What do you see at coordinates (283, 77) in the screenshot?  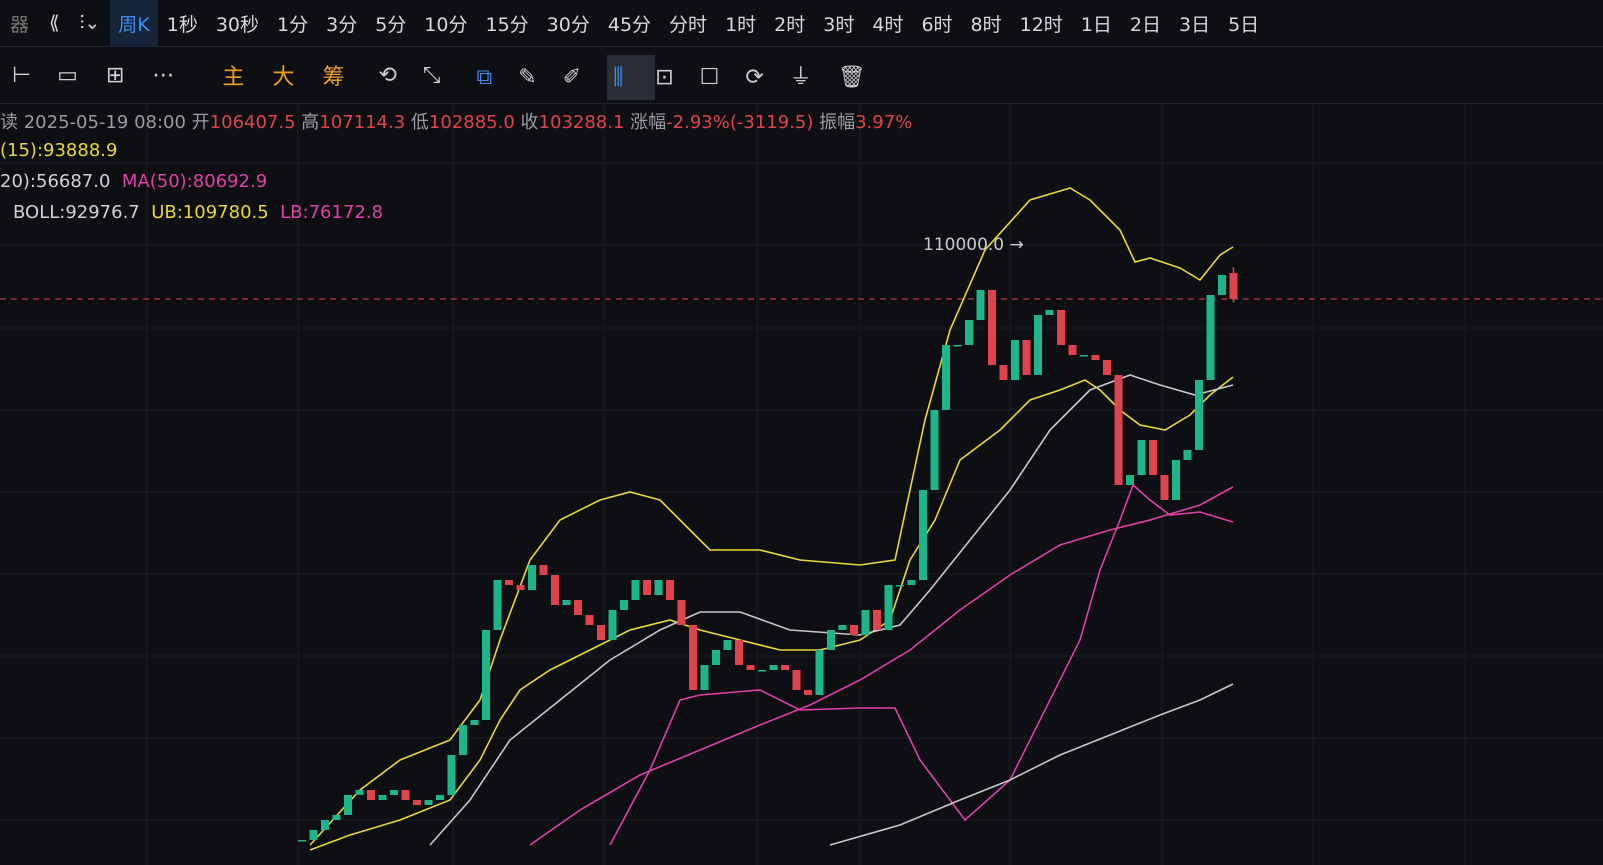 I see `tool-button: 大` at bounding box center [283, 77].